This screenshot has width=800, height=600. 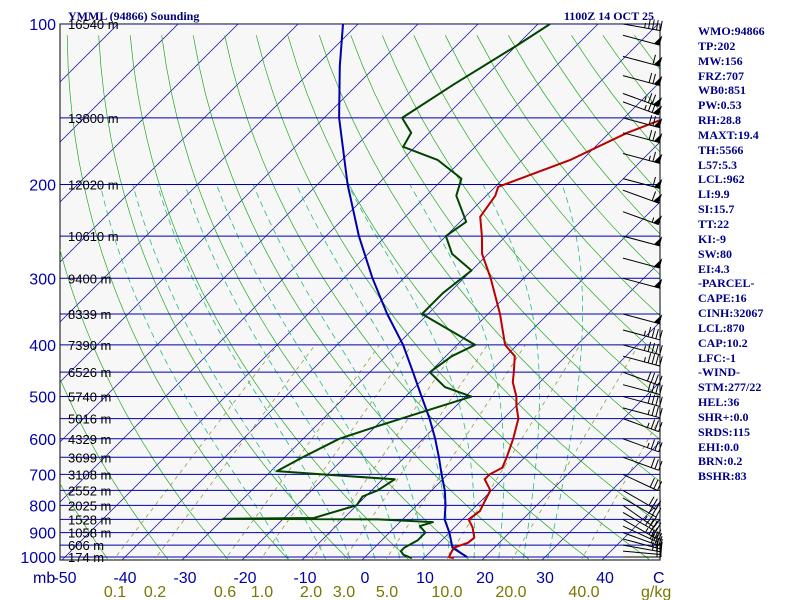 I want to click on temperature-tick-label: -10, so click(x=304, y=578).